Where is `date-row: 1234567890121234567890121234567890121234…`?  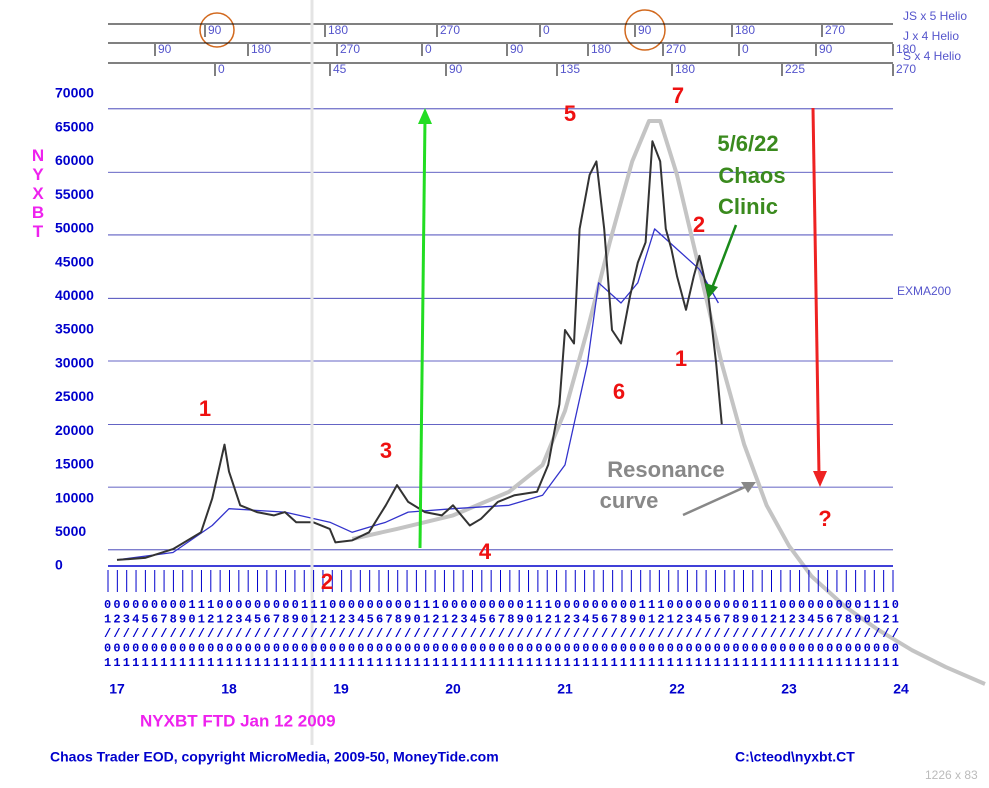 date-row: 1234567890121234567890121234567890121234… is located at coordinates (501, 620).